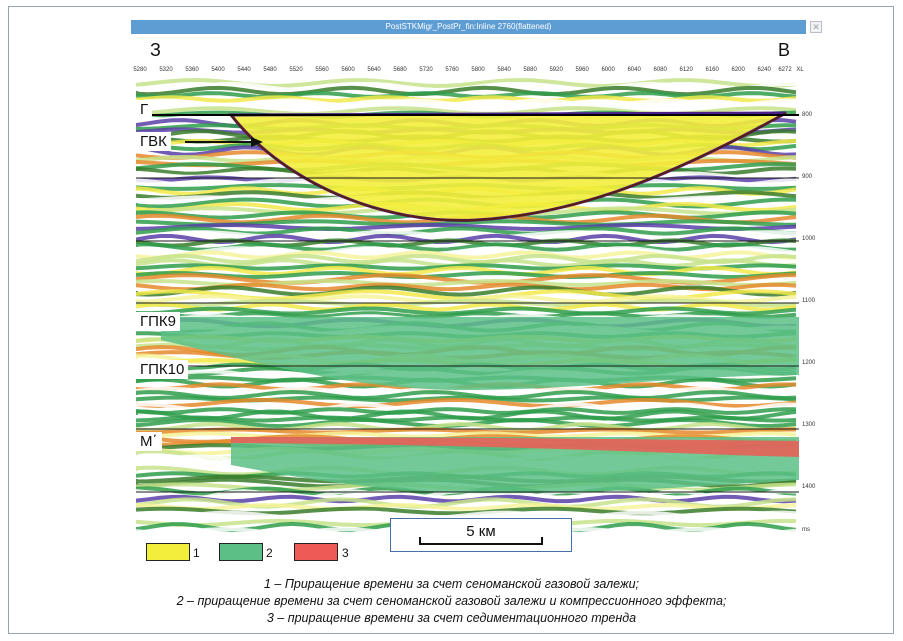 The width and height of the screenshot is (903, 641). Describe the element at coordinates (224, 142) in the screenshot. I see `gvk-arrow-icon` at that location.